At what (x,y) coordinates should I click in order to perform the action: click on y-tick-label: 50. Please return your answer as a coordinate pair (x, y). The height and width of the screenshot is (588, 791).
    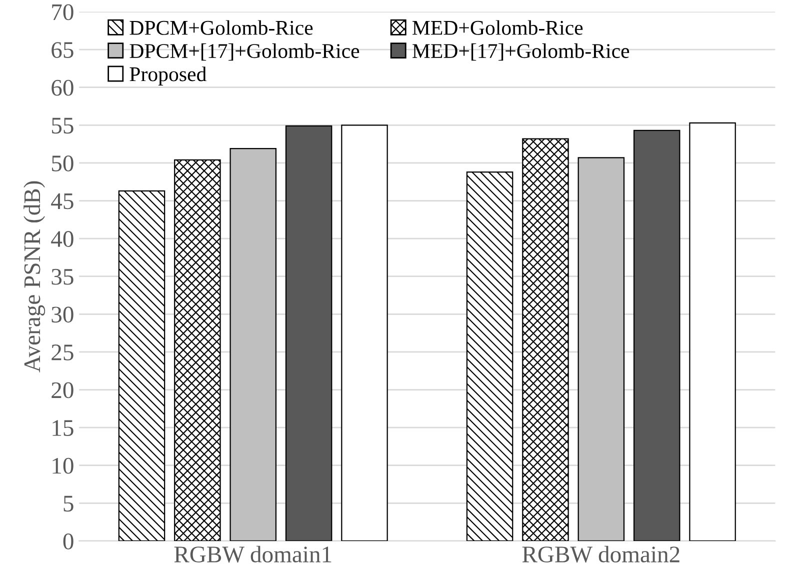
    Looking at the image, I should click on (63, 163).